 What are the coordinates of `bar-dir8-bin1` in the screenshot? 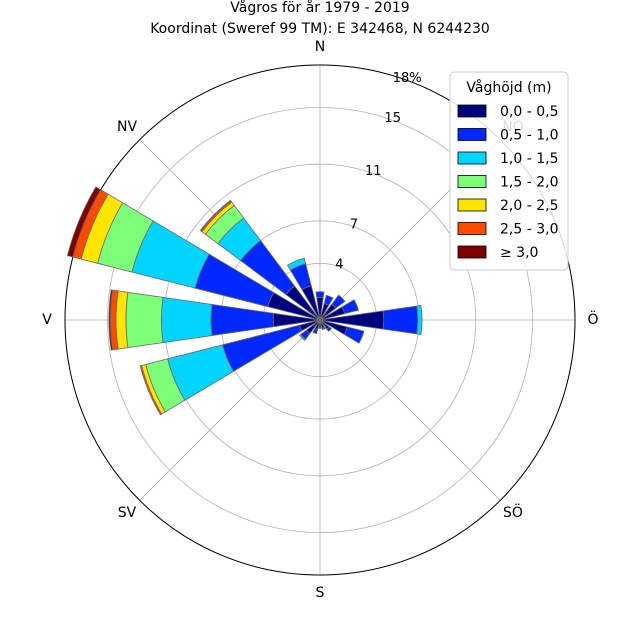 It's located at (320, 327).